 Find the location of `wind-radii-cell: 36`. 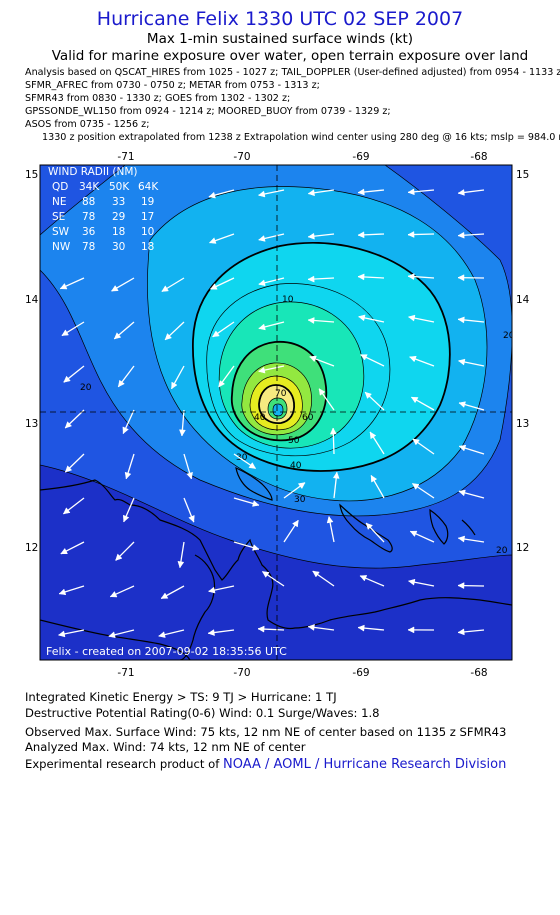

wind-radii-cell: 36 is located at coordinates (89, 232).